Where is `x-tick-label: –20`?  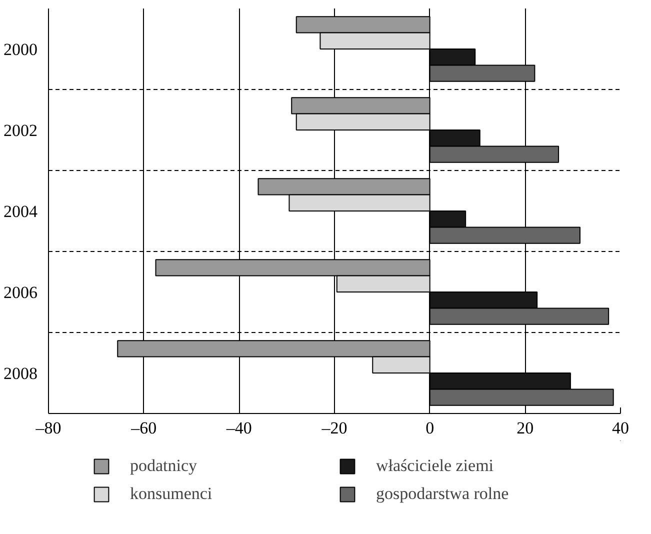 x-tick-label: –20 is located at coordinates (334, 428).